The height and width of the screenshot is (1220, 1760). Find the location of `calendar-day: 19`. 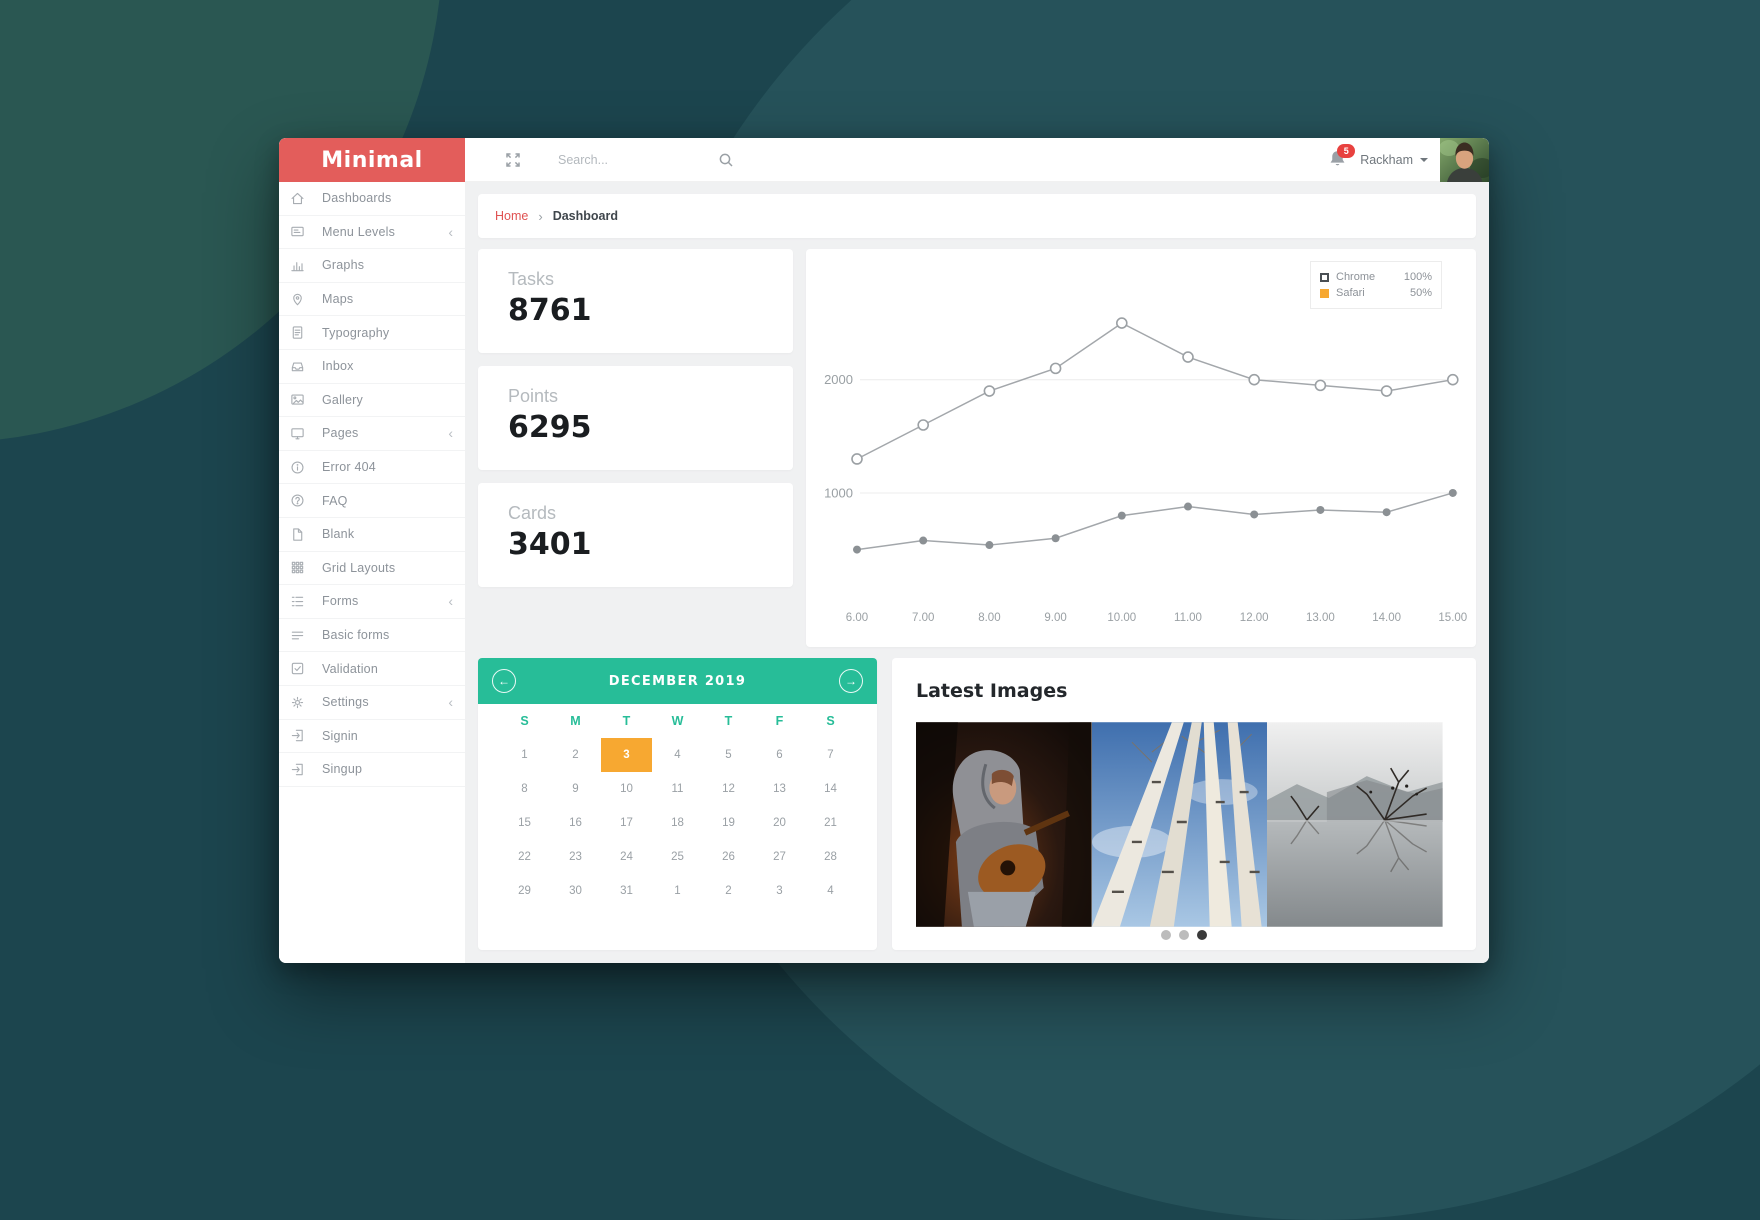

calendar-day: 19 is located at coordinates (728, 823).